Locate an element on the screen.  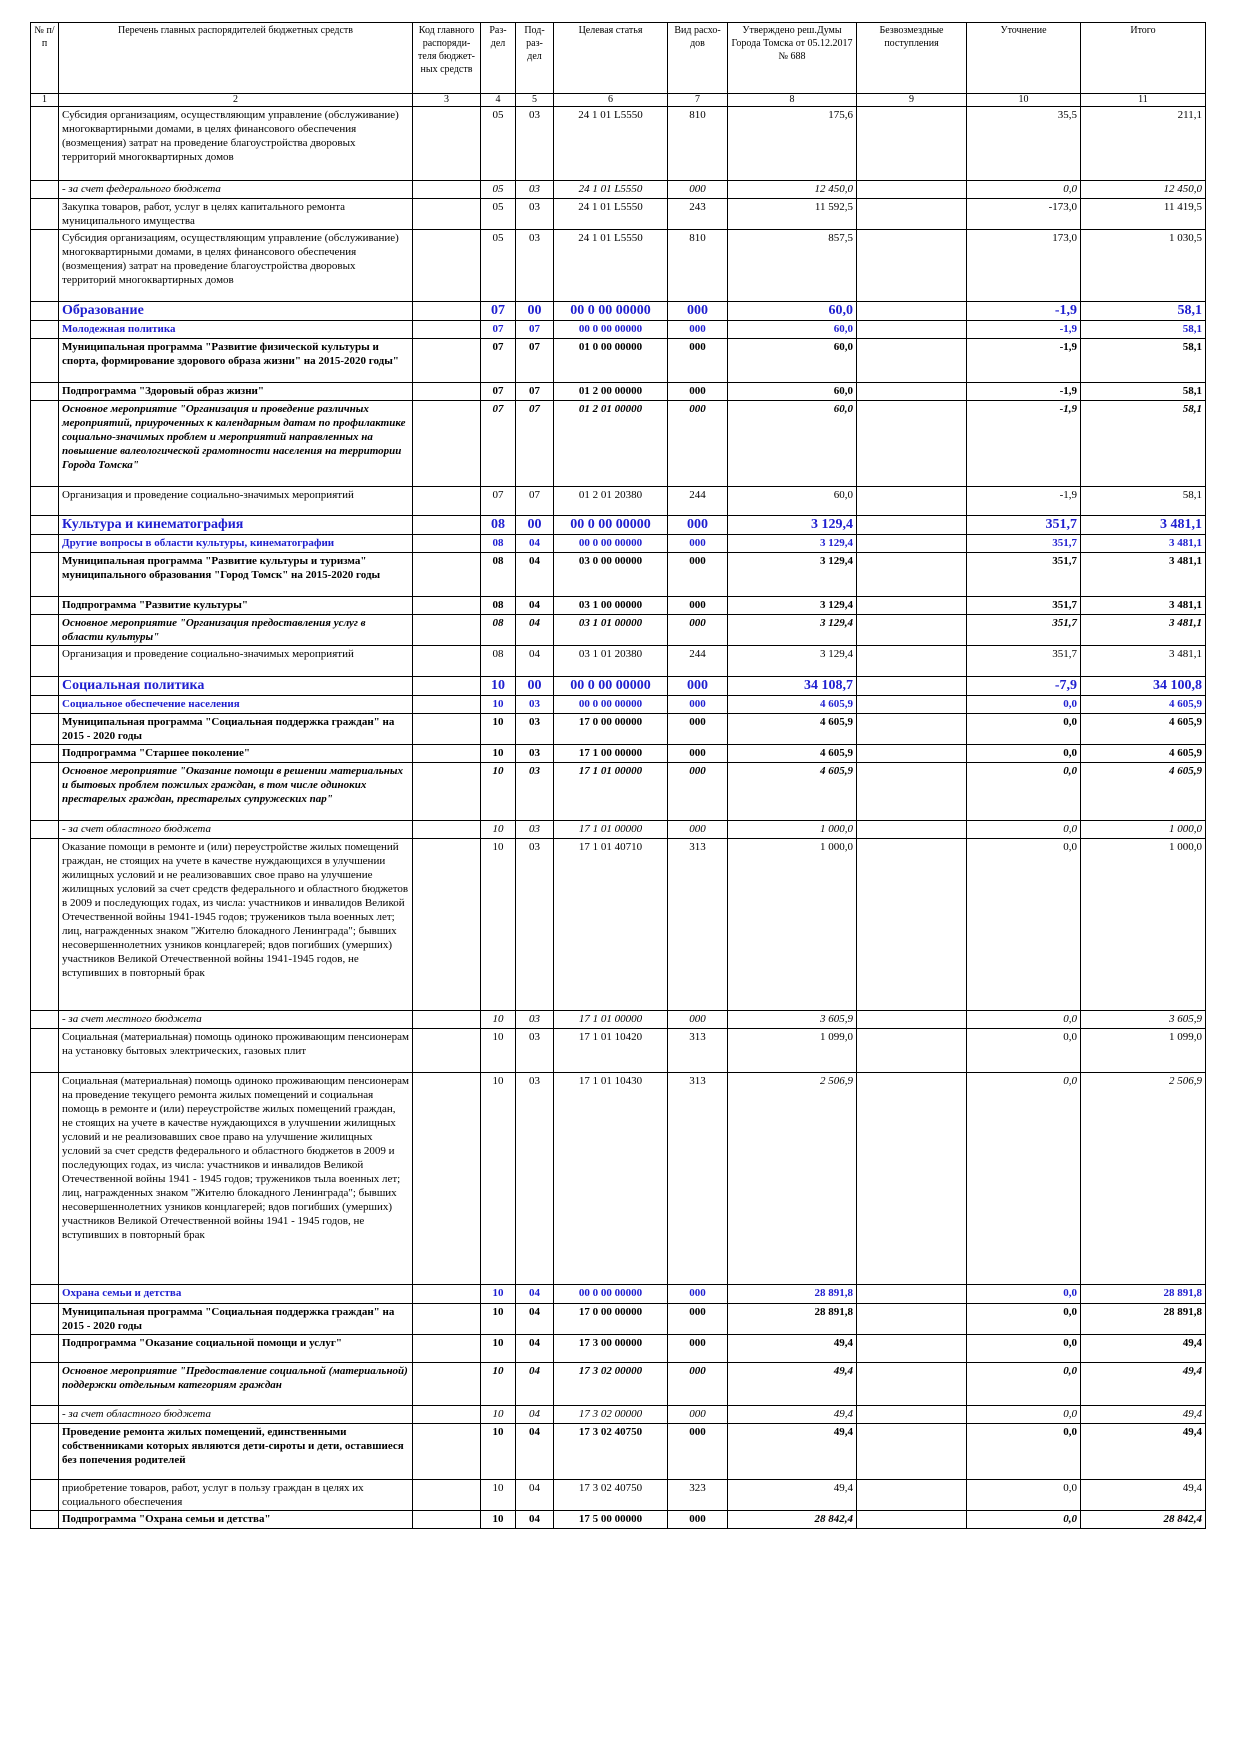
statya-cell: 17 1 01 00000 is located at coordinates (610, 791).